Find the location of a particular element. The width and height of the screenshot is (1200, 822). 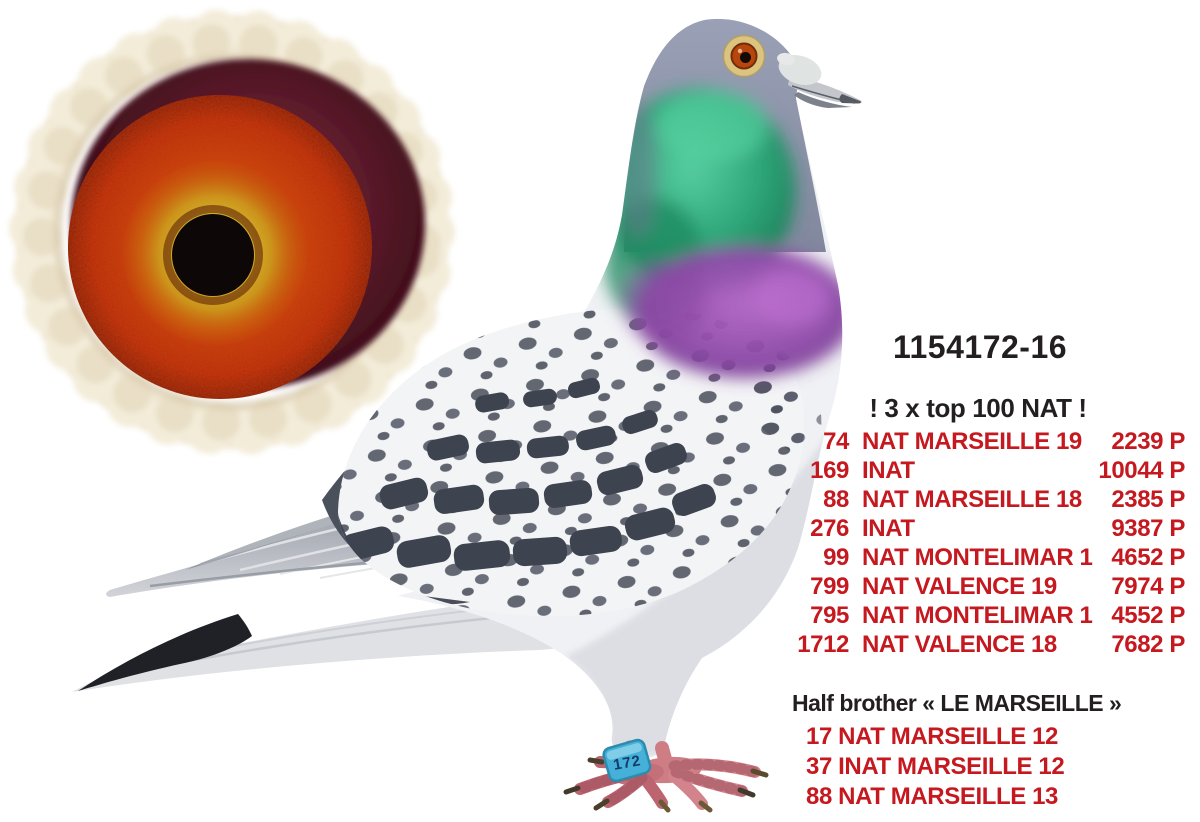

eye-pupil-rim is located at coordinates (213, 255).